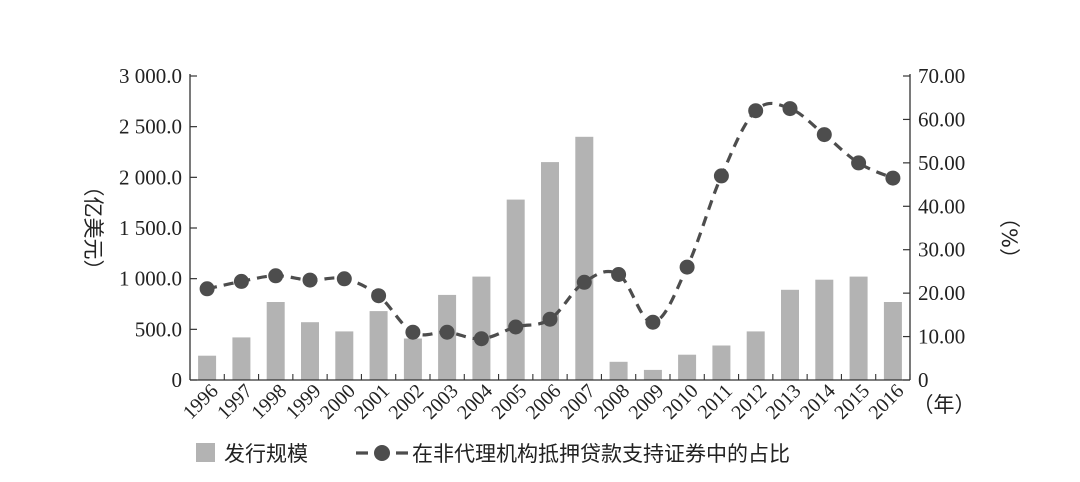 The image size is (1080, 482). Describe the element at coordinates (481, 339) in the screenshot. I see `share-point-2004` at that location.